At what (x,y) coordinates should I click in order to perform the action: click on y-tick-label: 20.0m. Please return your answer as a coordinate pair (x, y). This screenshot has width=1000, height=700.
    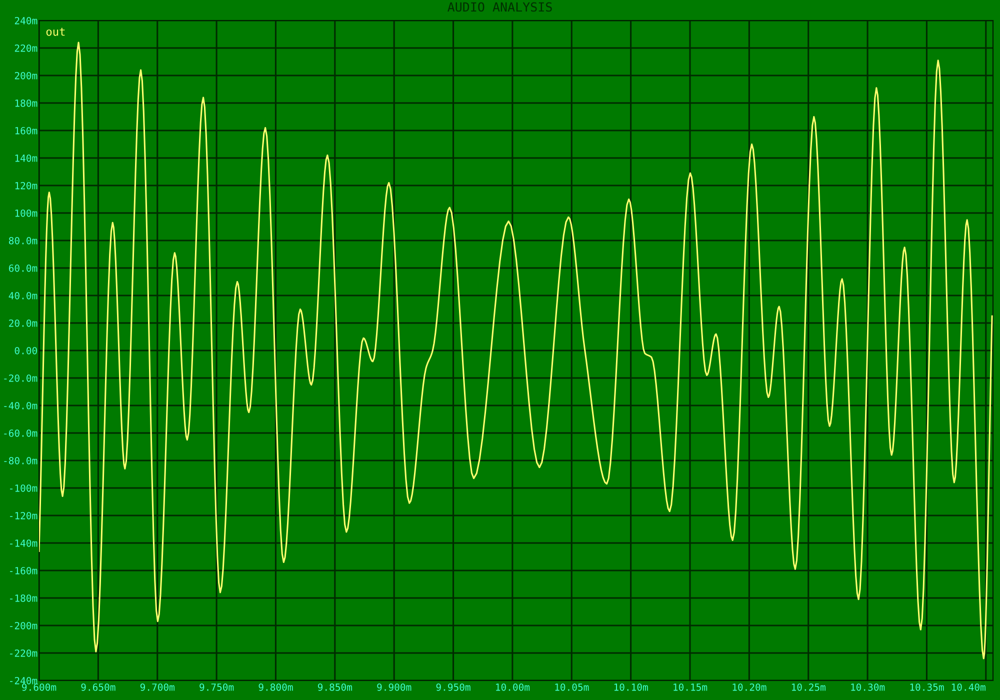
    Looking at the image, I should click on (23, 323).